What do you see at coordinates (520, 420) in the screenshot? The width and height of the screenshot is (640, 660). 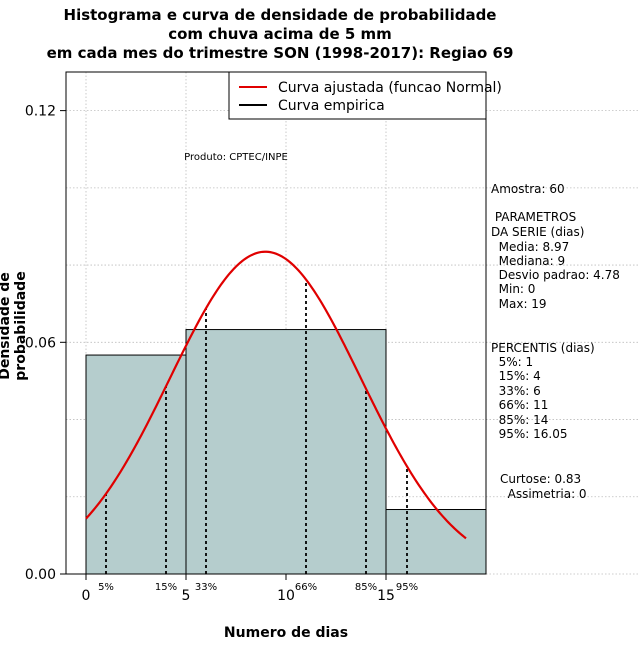 I see `stat-p85: 85%: 14` at bounding box center [520, 420].